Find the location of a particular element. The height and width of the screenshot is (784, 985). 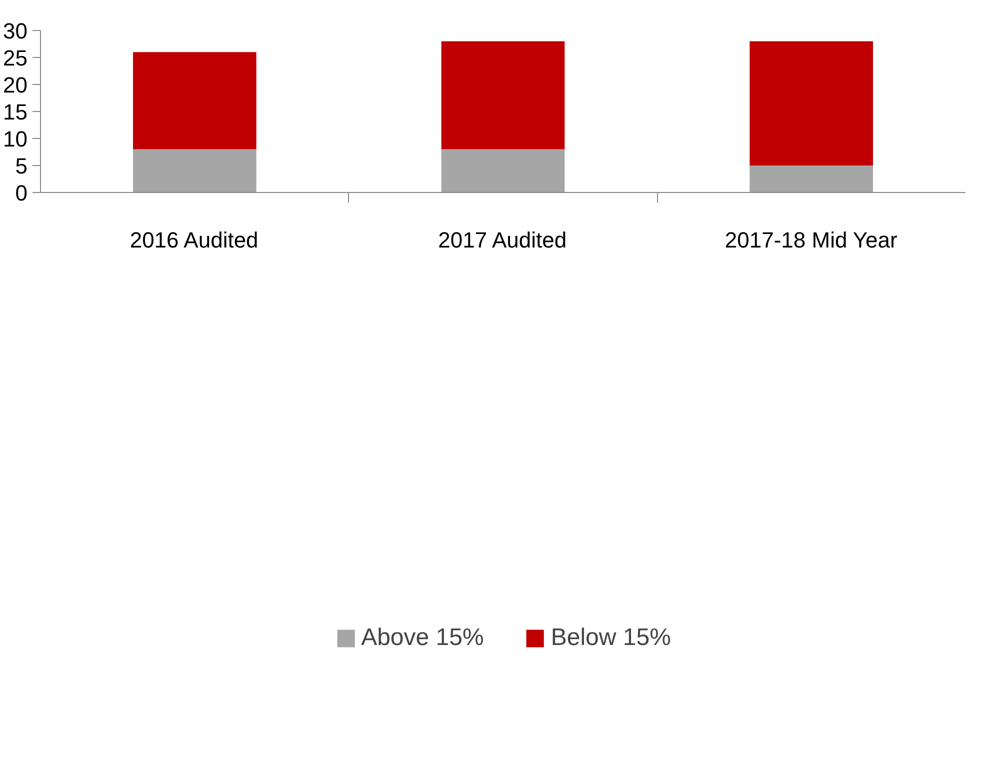

y-tick-label: 0 is located at coordinates (21, 193).